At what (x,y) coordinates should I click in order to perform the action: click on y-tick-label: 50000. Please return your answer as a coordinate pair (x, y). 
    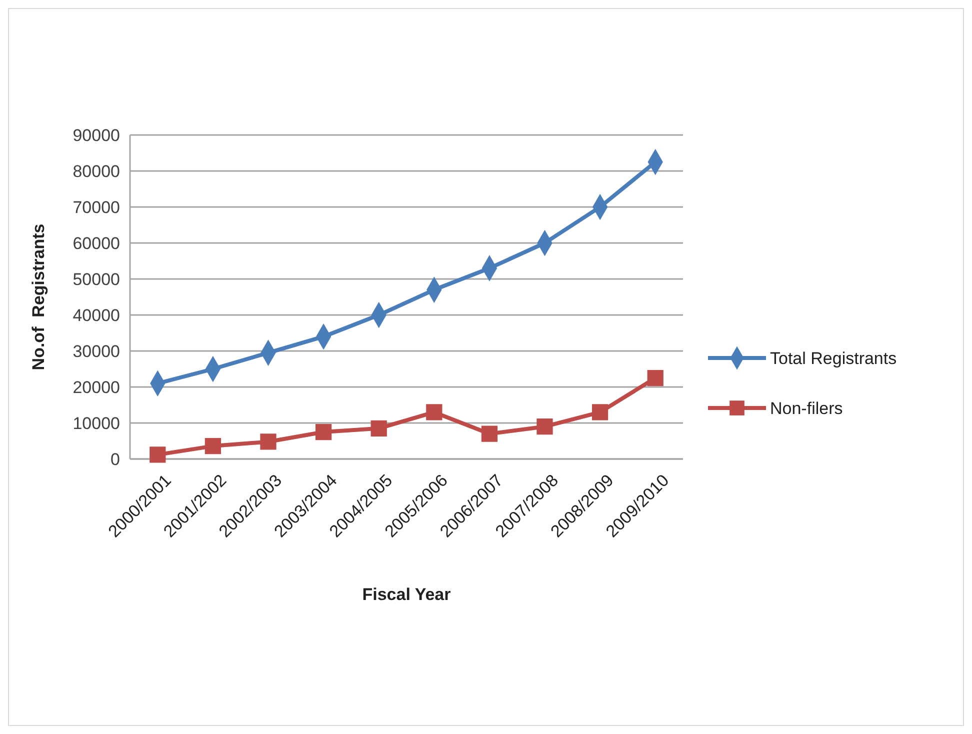
    Looking at the image, I should click on (96, 279).